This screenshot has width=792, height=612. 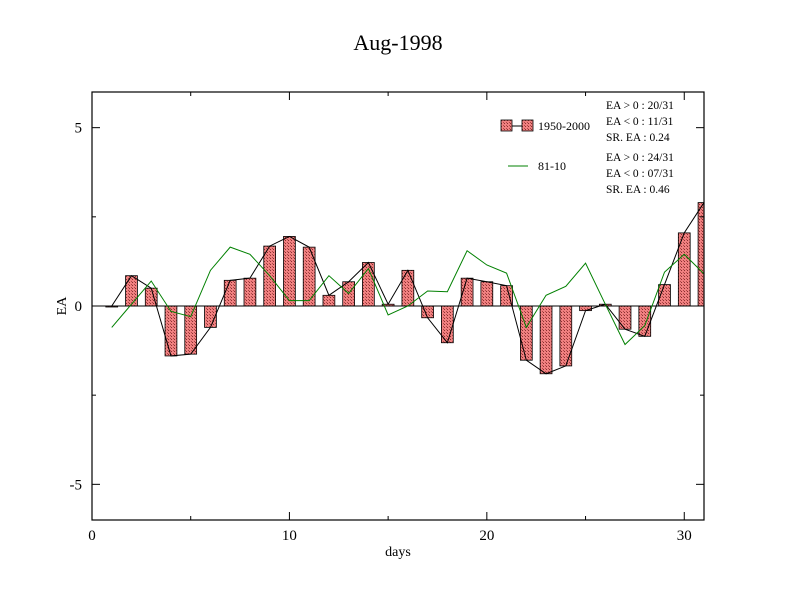 I want to click on legend-bar-swatch-right, so click(x=527, y=125).